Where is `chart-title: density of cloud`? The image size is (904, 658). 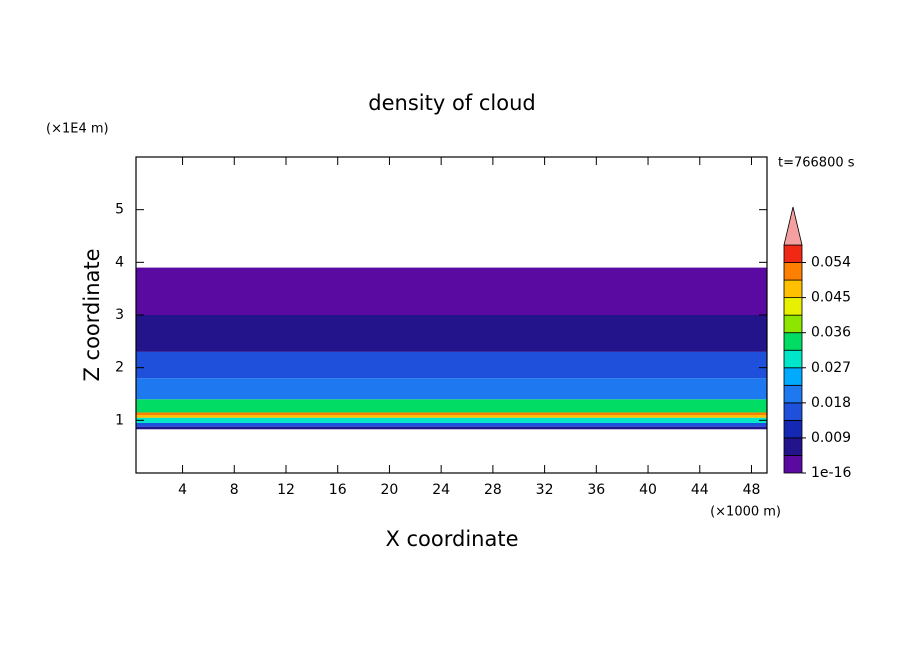 chart-title: density of cloud is located at coordinates (451, 103).